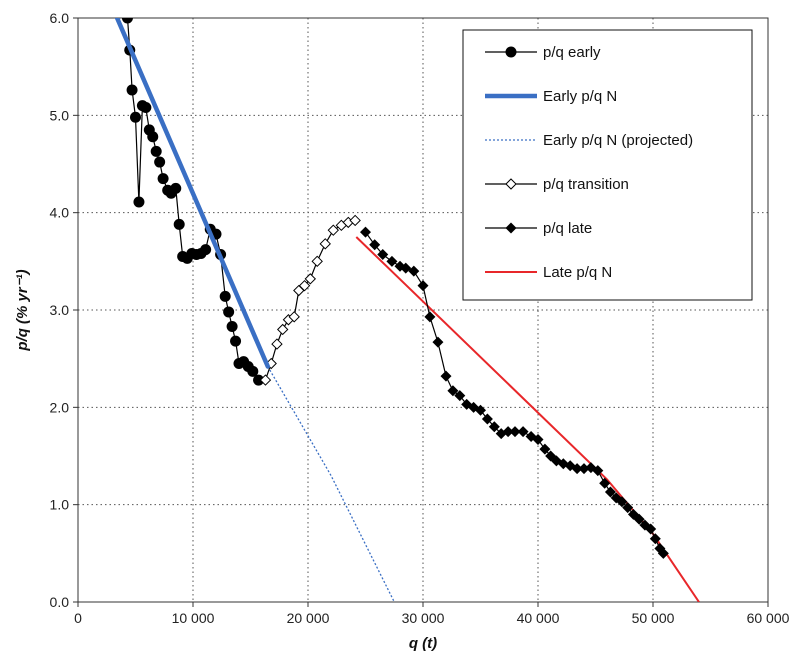 Image resolution: width=795 pixels, height=656 pixels. I want to click on legend-entry: p/q transition, so click(557, 184).